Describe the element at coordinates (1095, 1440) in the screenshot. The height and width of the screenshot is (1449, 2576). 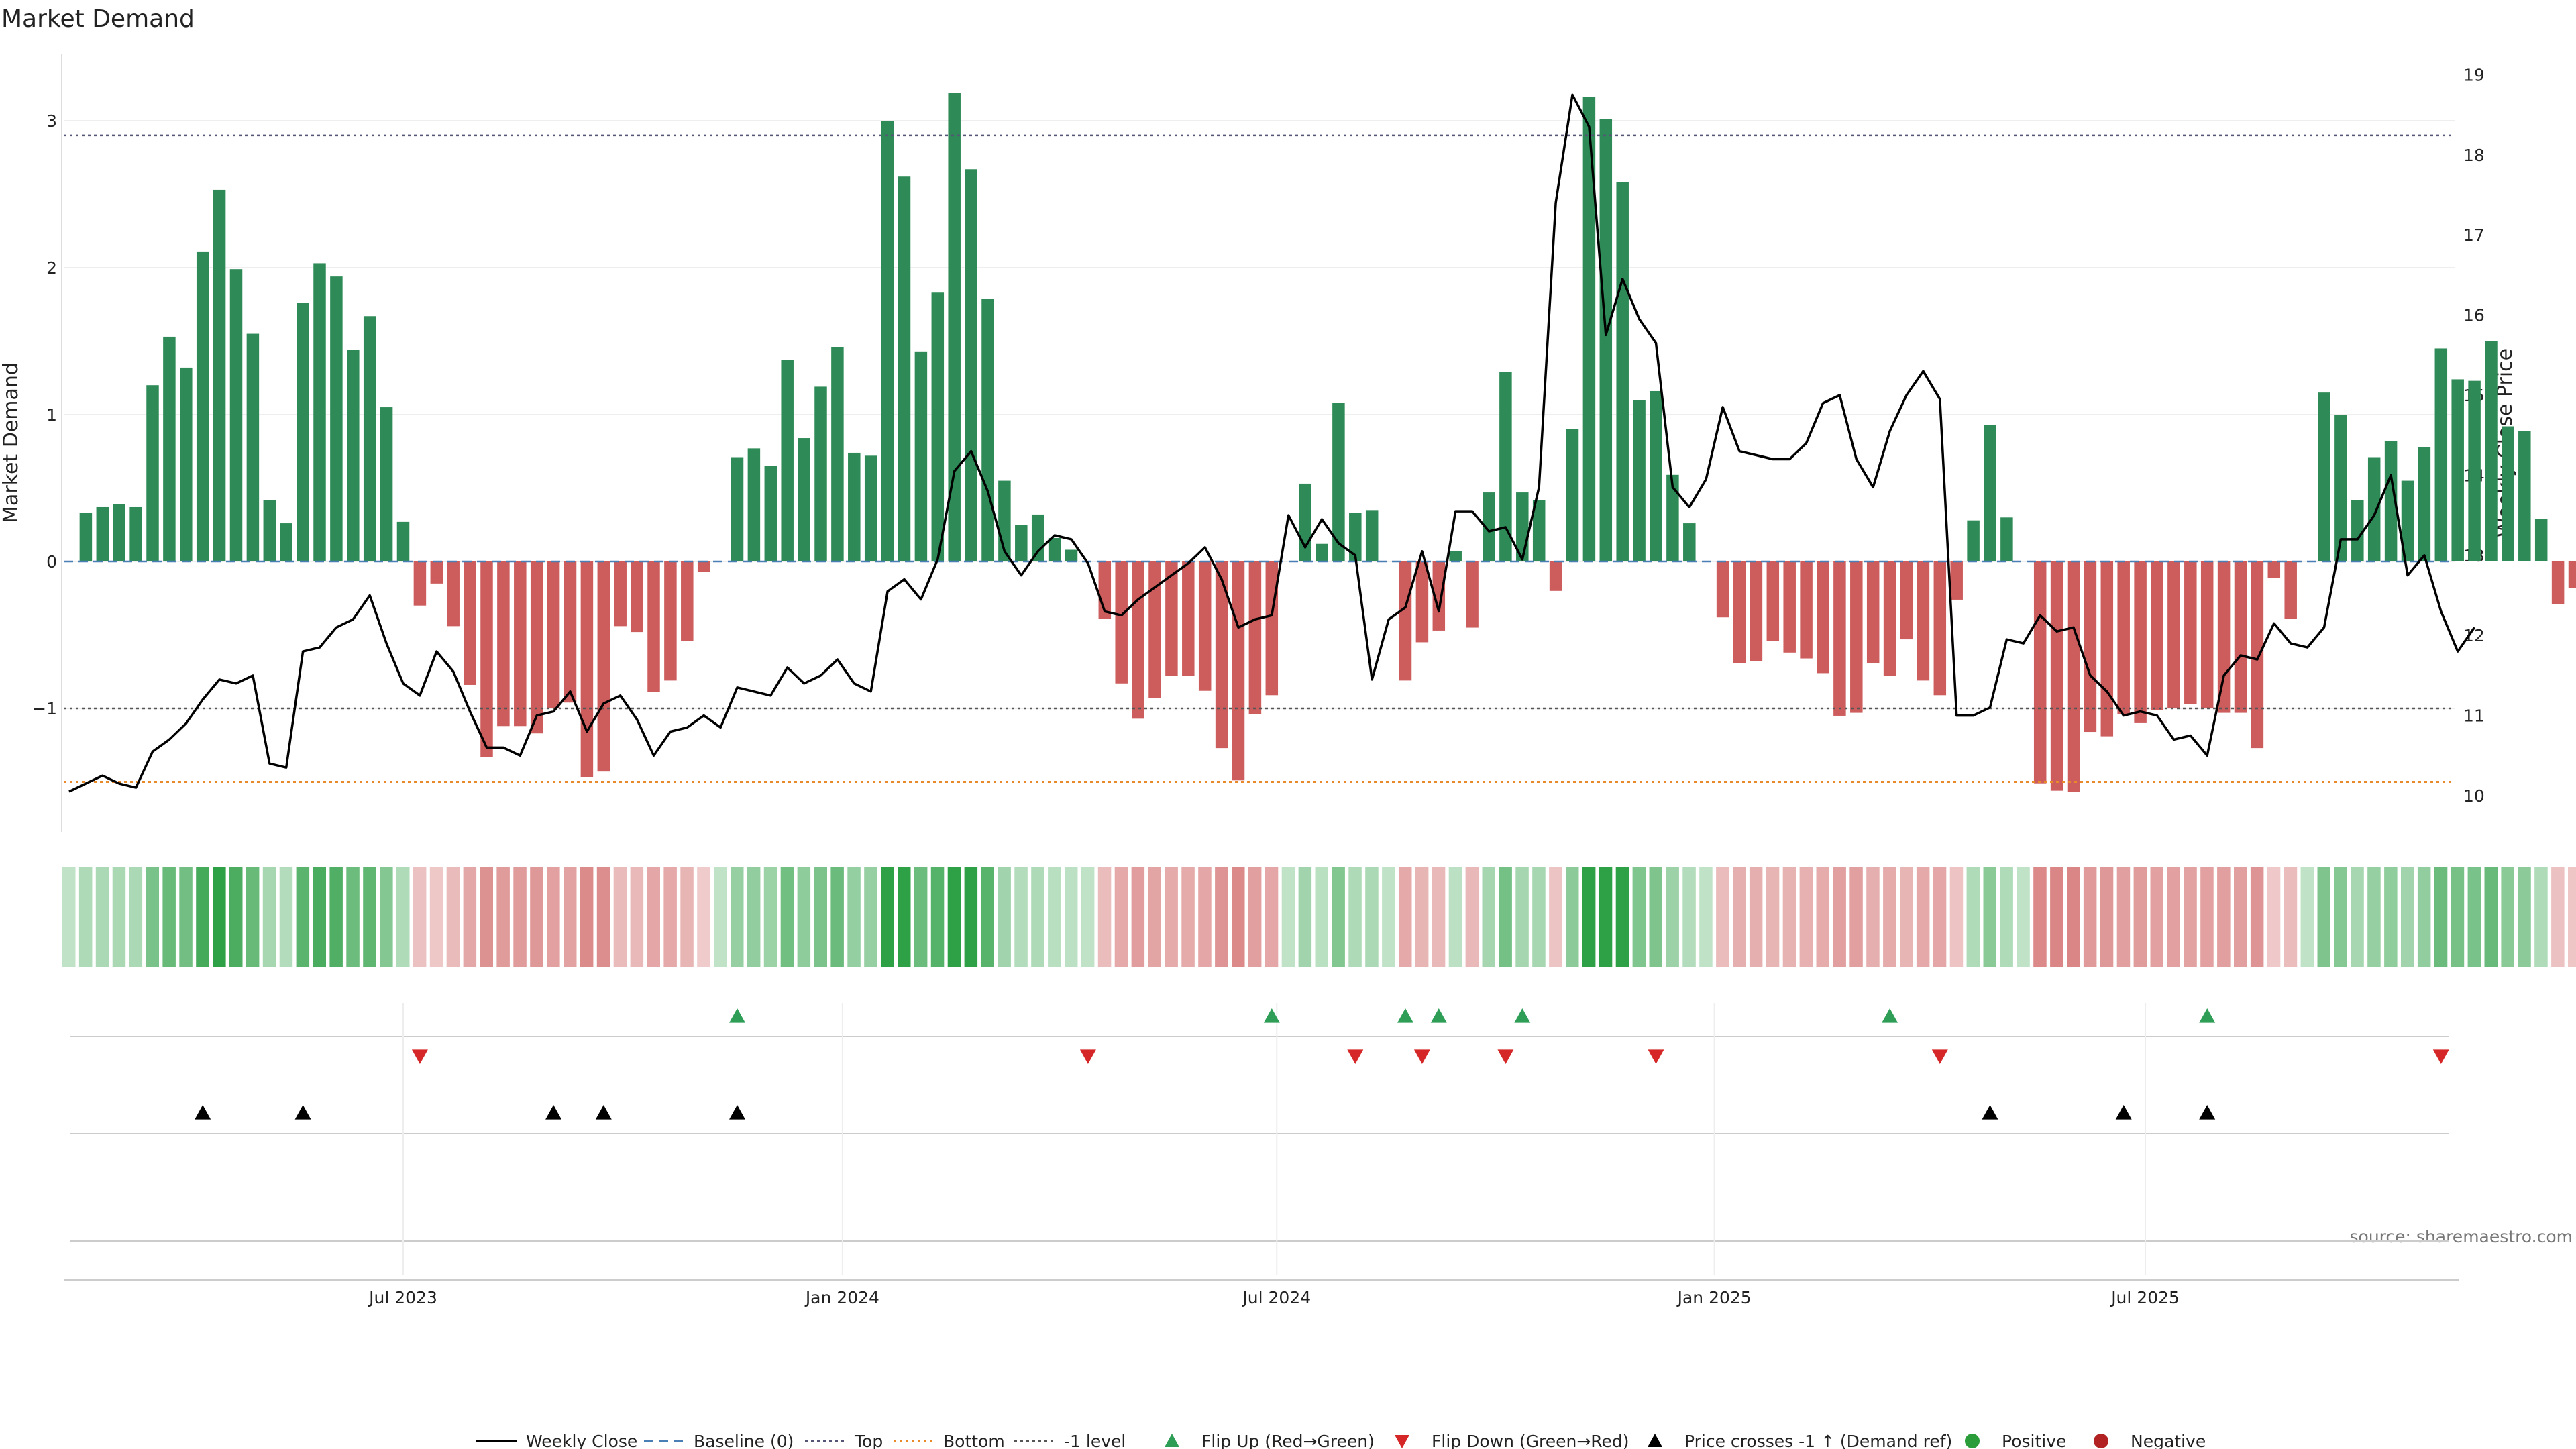
I see `legend-label: -1 level` at that location.